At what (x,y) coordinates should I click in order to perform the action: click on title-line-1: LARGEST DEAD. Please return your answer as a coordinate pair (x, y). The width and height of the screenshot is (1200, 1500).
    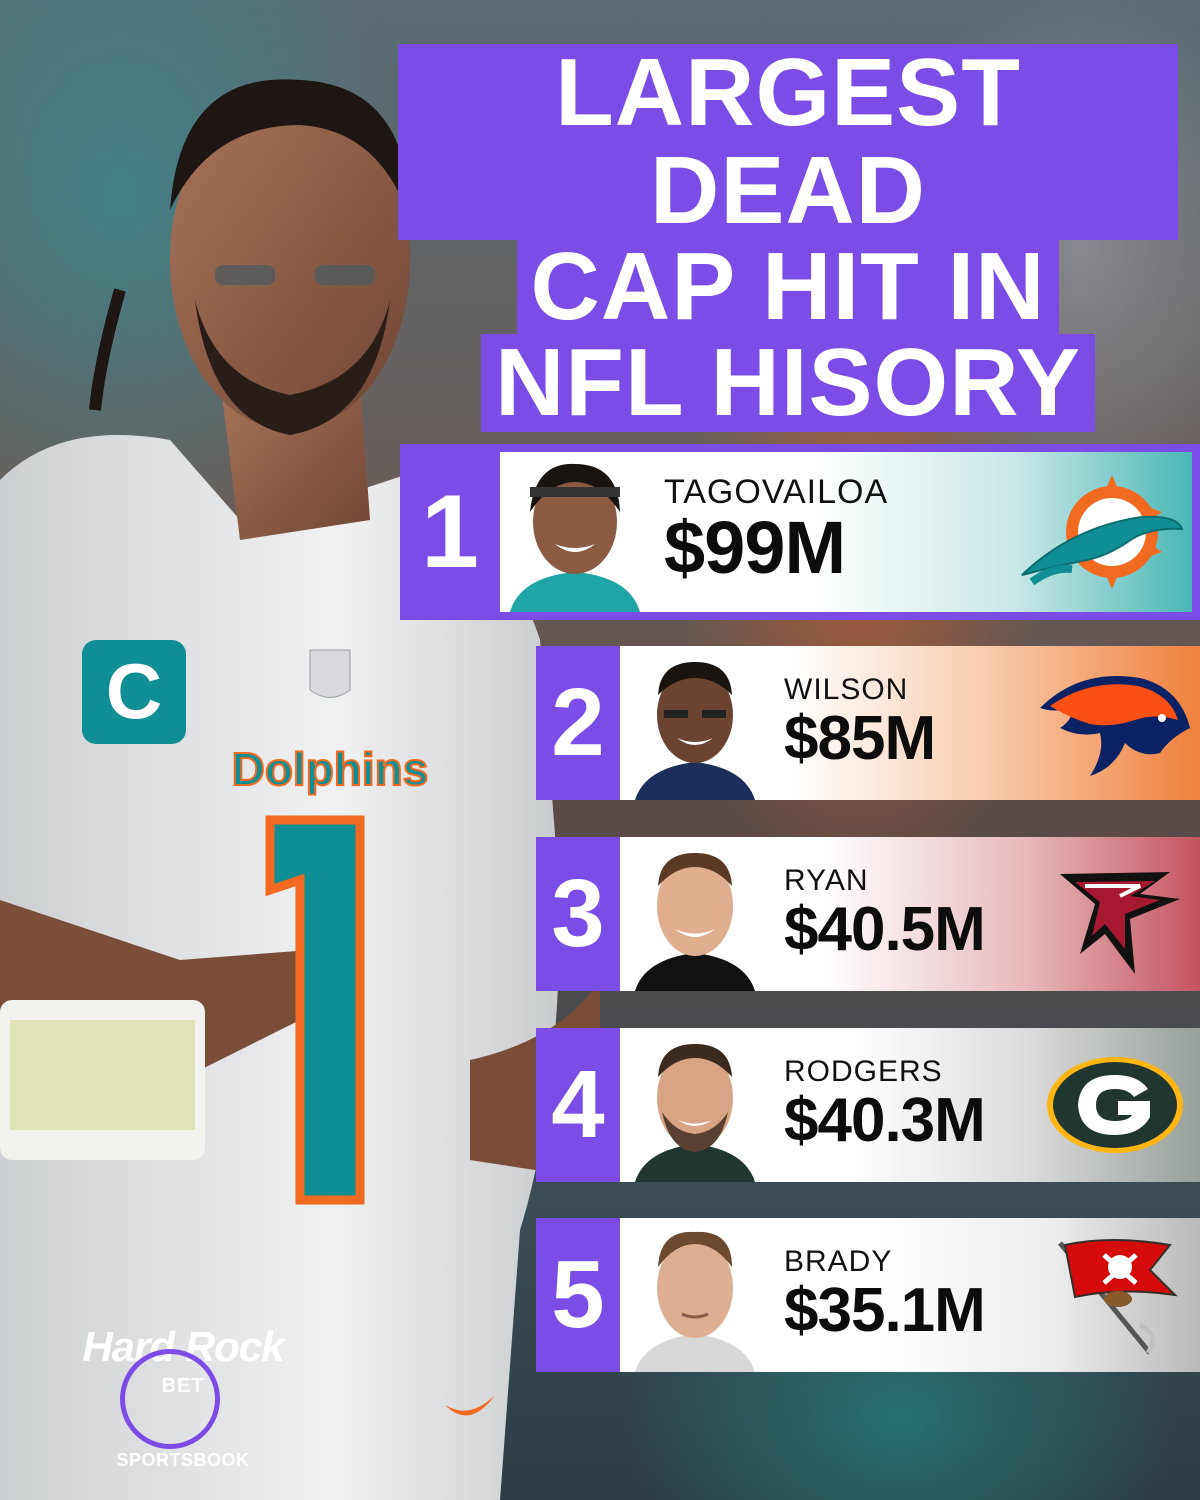
    Looking at the image, I should click on (788, 142).